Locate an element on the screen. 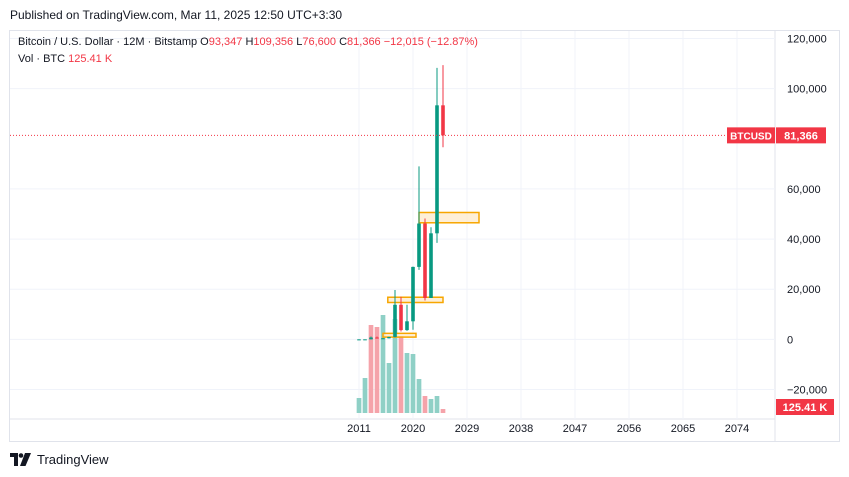 This screenshot has width=849, height=477. close-label: C is located at coordinates (343, 42).